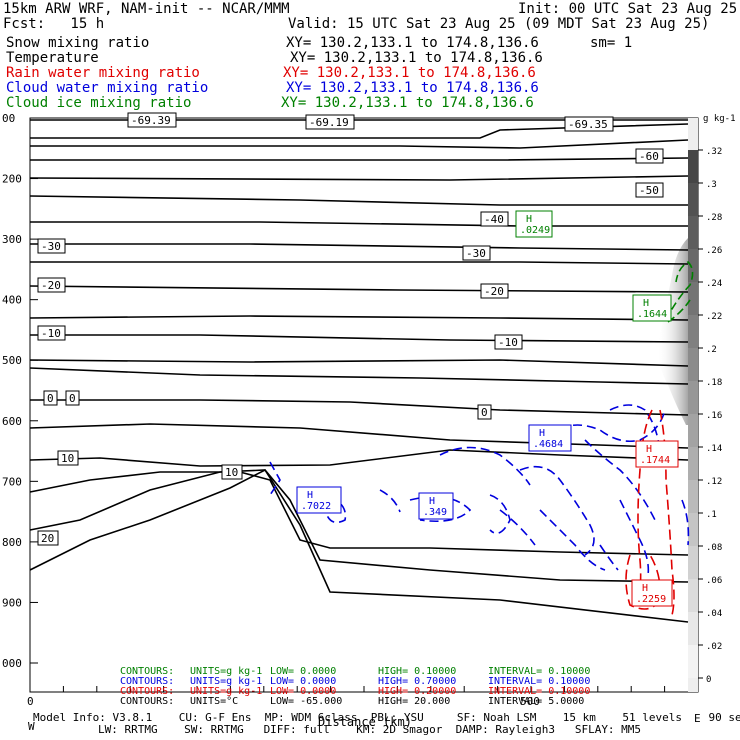 This screenshot has width=740, height=740. Describe the element at coordinates (409, 73) in the screenshot. I see `field-xy-rain: XY= 130.2,133.1 to 174.8,136.6` at that location.